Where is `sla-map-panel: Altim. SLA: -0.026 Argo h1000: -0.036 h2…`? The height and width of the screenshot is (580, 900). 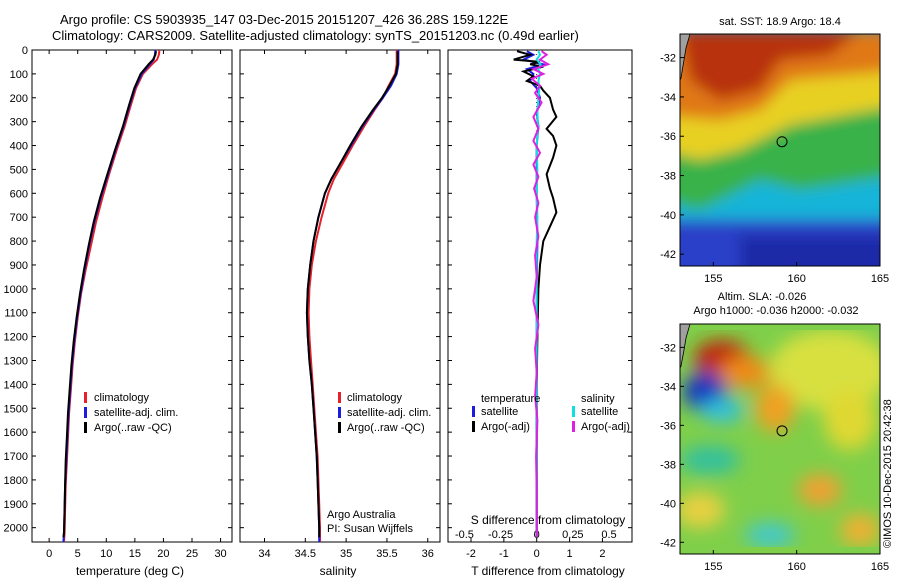 sla-map-panel: Altim. SLA: -0.026 Argo h1000: -0.036 h2… is located at coordinates (774, 432).